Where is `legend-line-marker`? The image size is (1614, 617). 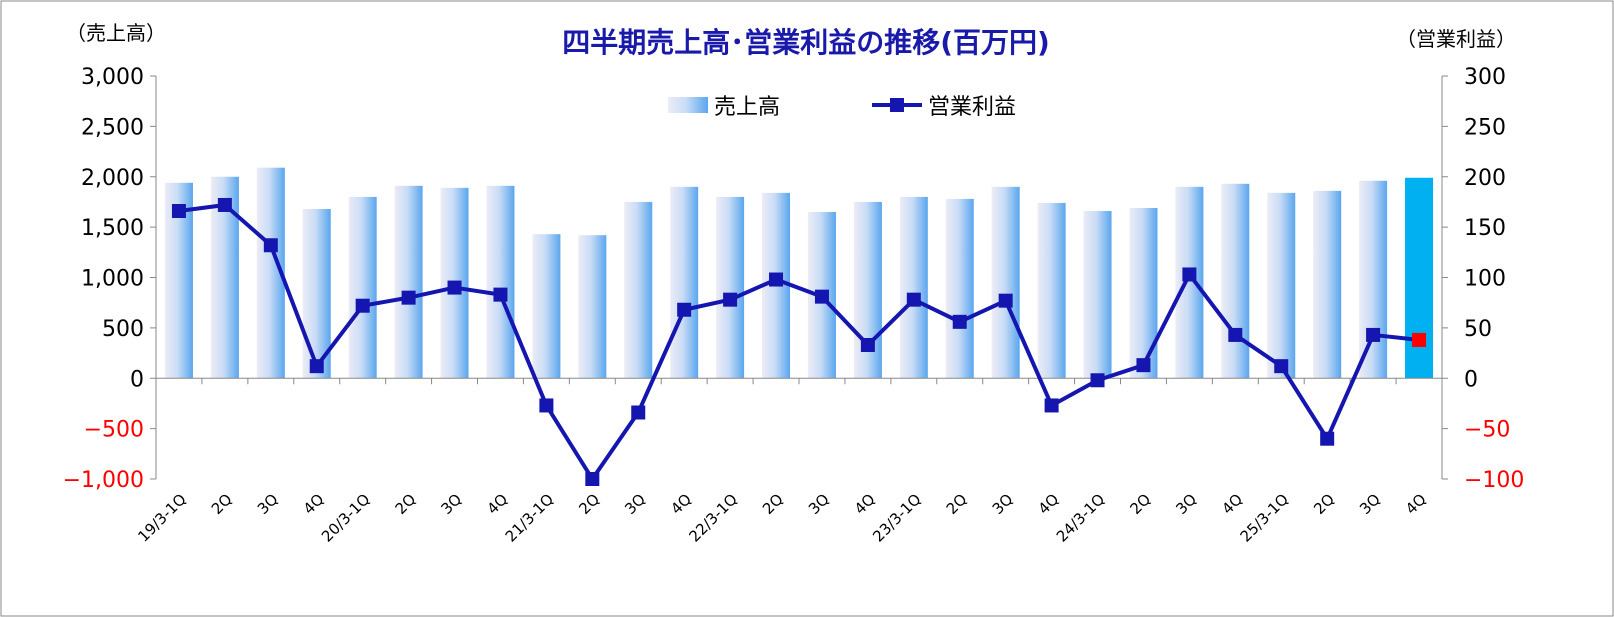
legend-line-marker is located at coordinates (897, 105).